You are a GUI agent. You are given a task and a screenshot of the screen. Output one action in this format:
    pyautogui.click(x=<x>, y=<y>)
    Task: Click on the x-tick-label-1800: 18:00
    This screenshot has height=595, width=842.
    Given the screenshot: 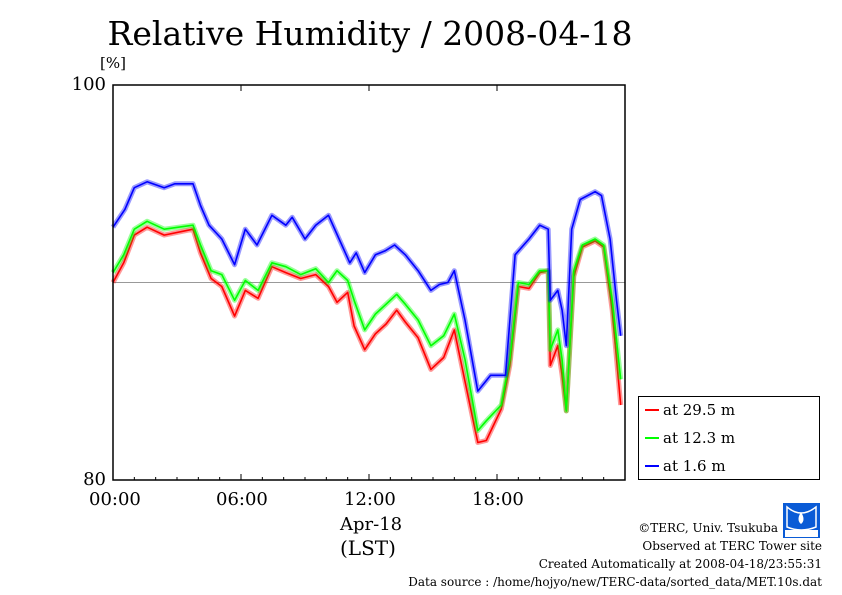 What is the action you would take?
    pyautogui.click(x=498, y=499)
    